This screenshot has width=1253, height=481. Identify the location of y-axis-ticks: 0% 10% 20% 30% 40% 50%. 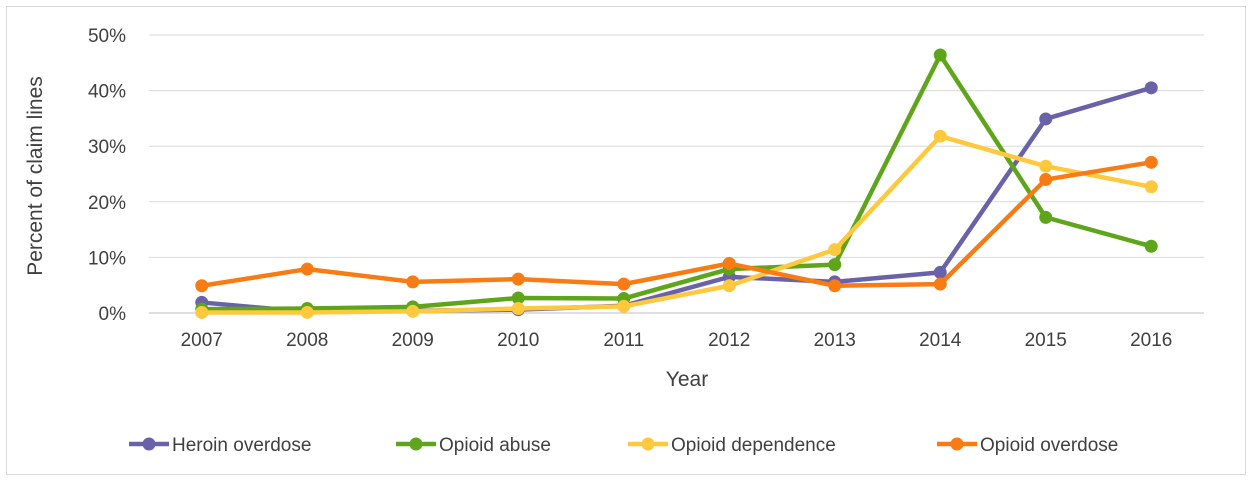
(107, 175).